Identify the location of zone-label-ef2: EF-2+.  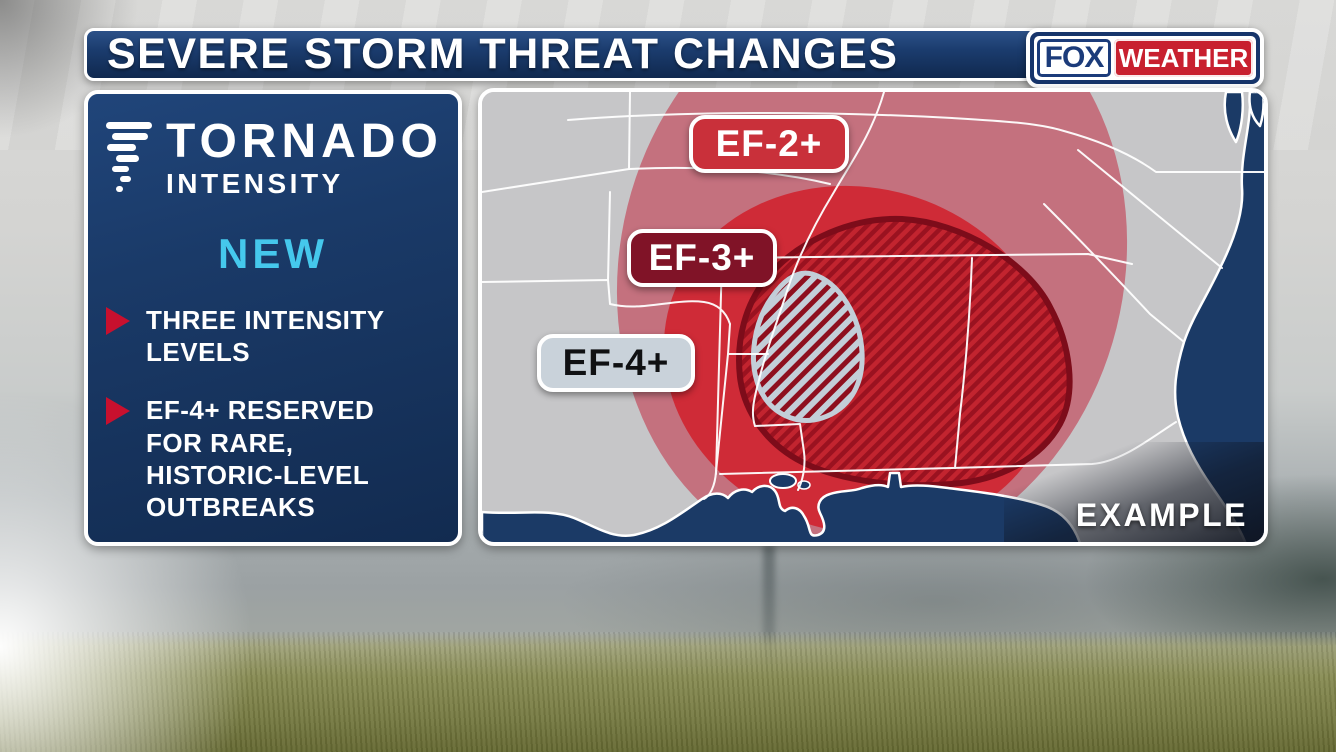
(769, 144).